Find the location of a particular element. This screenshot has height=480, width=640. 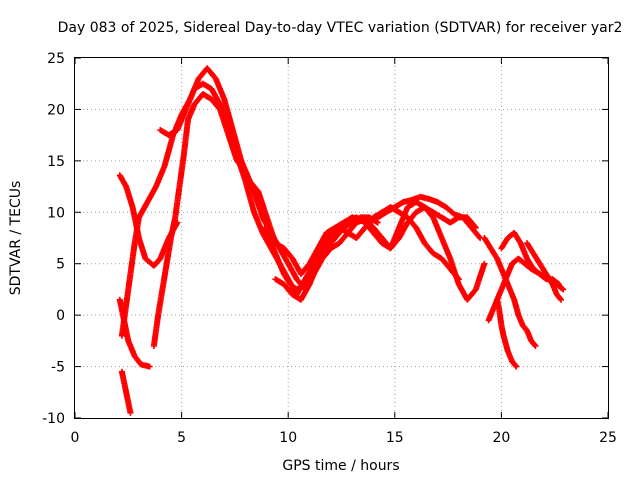

x-axis-label: GPS time / hours is located at coordinates (340, 466).